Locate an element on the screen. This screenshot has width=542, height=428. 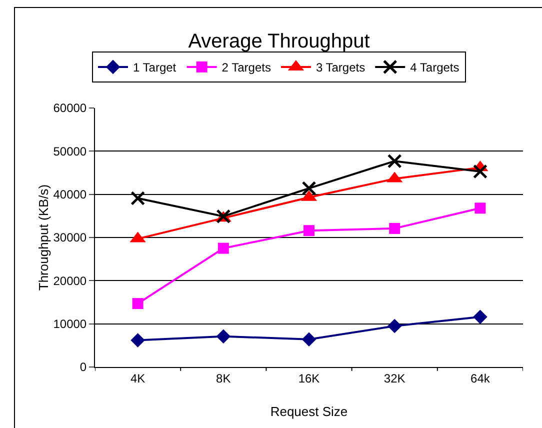
y-axis-title: Throughput (KB/s) is located at coordinates (44, 237).